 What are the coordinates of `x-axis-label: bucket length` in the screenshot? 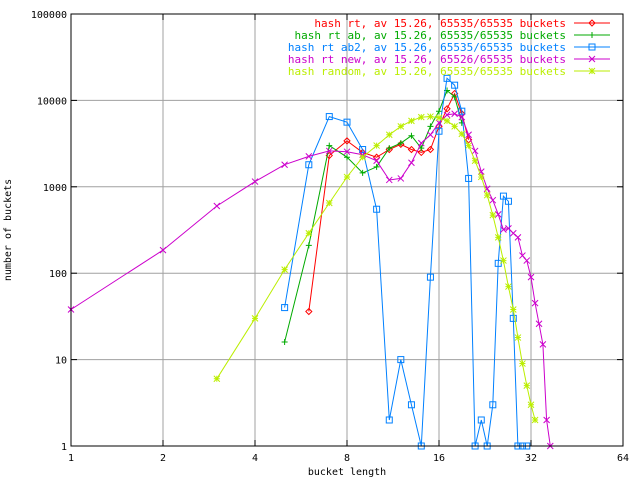 It's located at (347, 472).